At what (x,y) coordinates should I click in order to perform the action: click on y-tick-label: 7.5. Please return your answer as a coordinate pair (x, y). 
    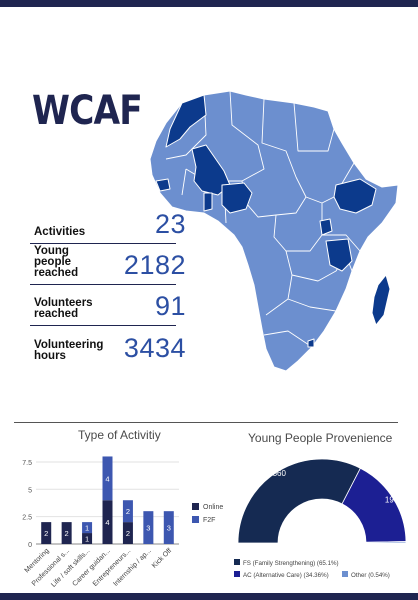
    Looking at the image, I should click on (27, 463).